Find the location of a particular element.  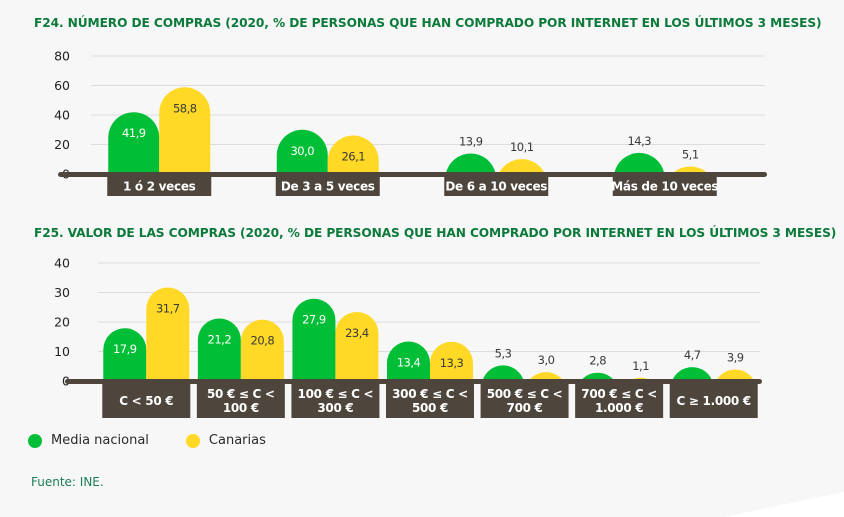

data-label: 58,8 is located at coordinates (185, 108).